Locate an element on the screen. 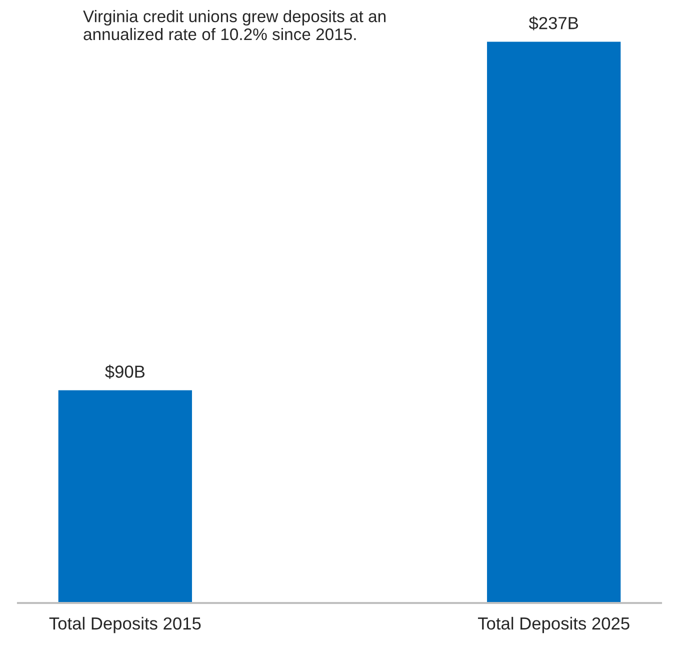  data-label: $90B is located at coordinates (125, 371).